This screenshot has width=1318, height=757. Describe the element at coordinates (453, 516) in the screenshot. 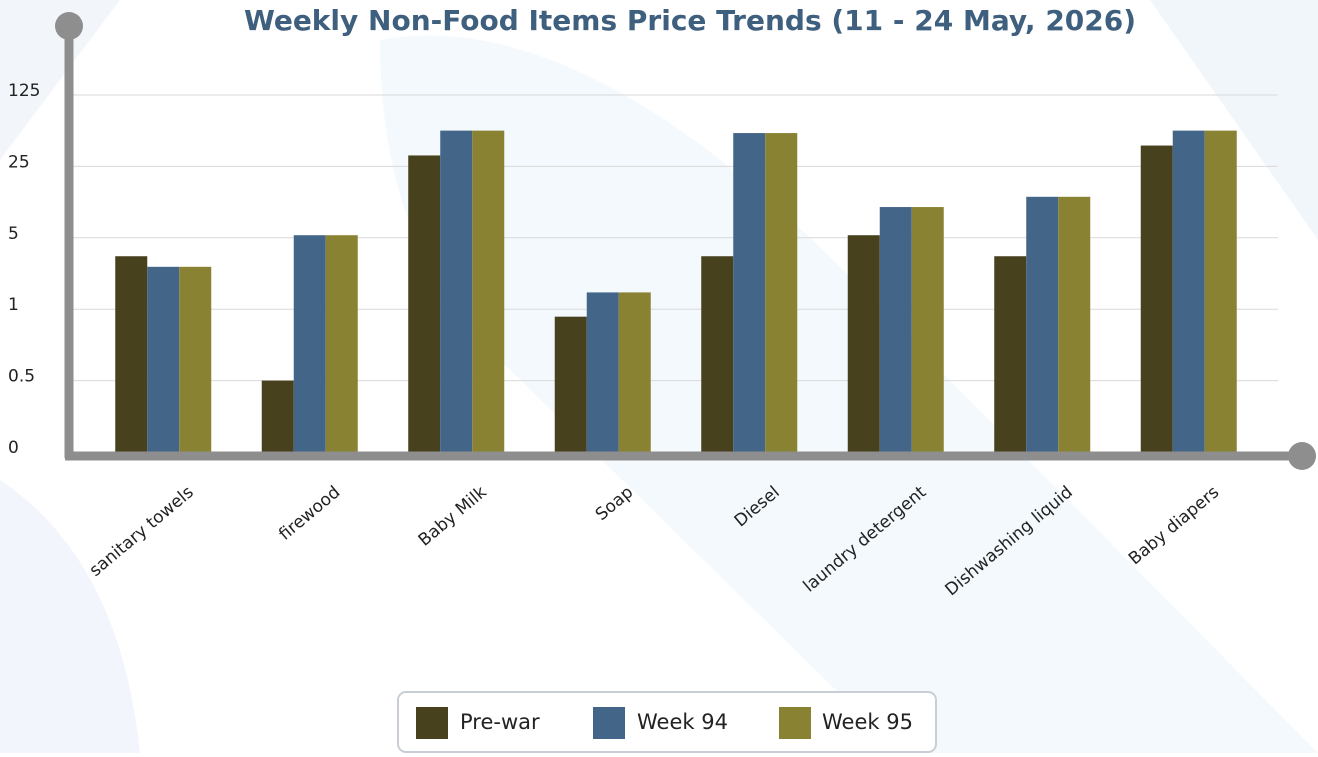

I see `x-tick-label: Baby Milk` at that location.